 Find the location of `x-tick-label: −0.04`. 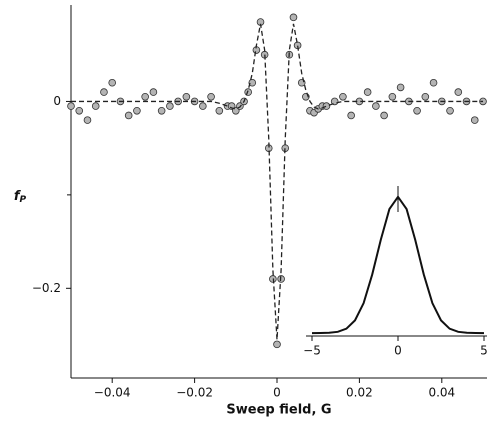

x-tick-label: −0.04 is located at coordinates (112, 393).